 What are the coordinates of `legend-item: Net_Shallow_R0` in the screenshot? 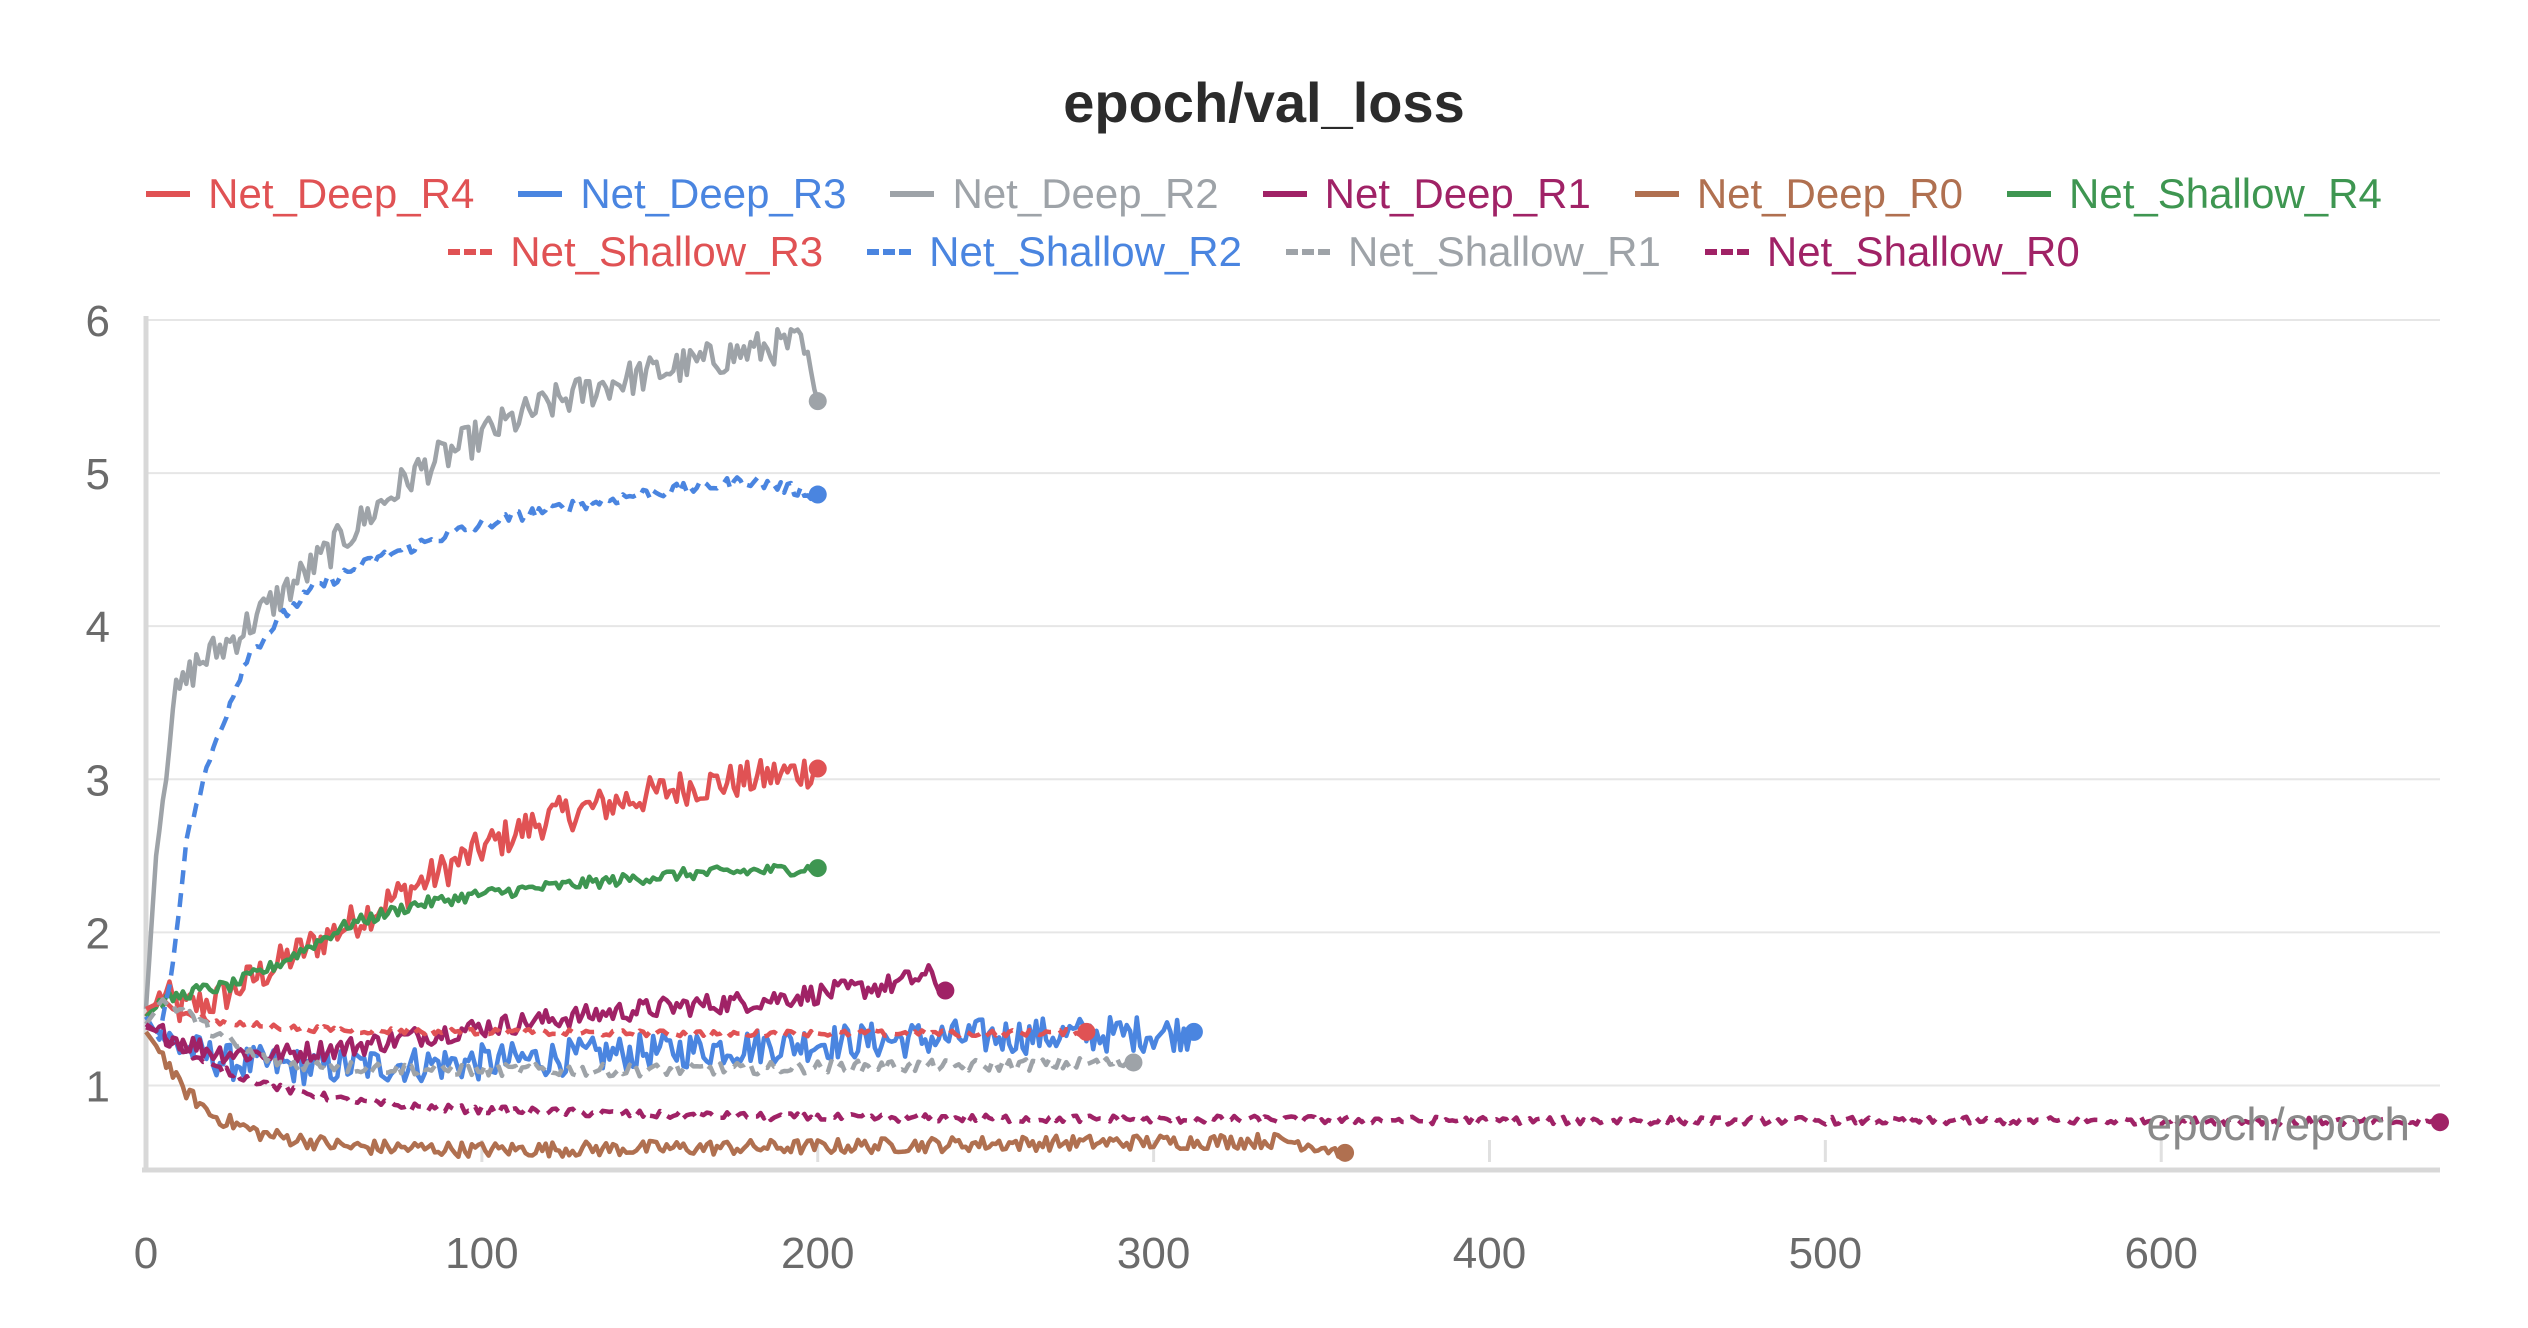 It's located at (1892, 252).